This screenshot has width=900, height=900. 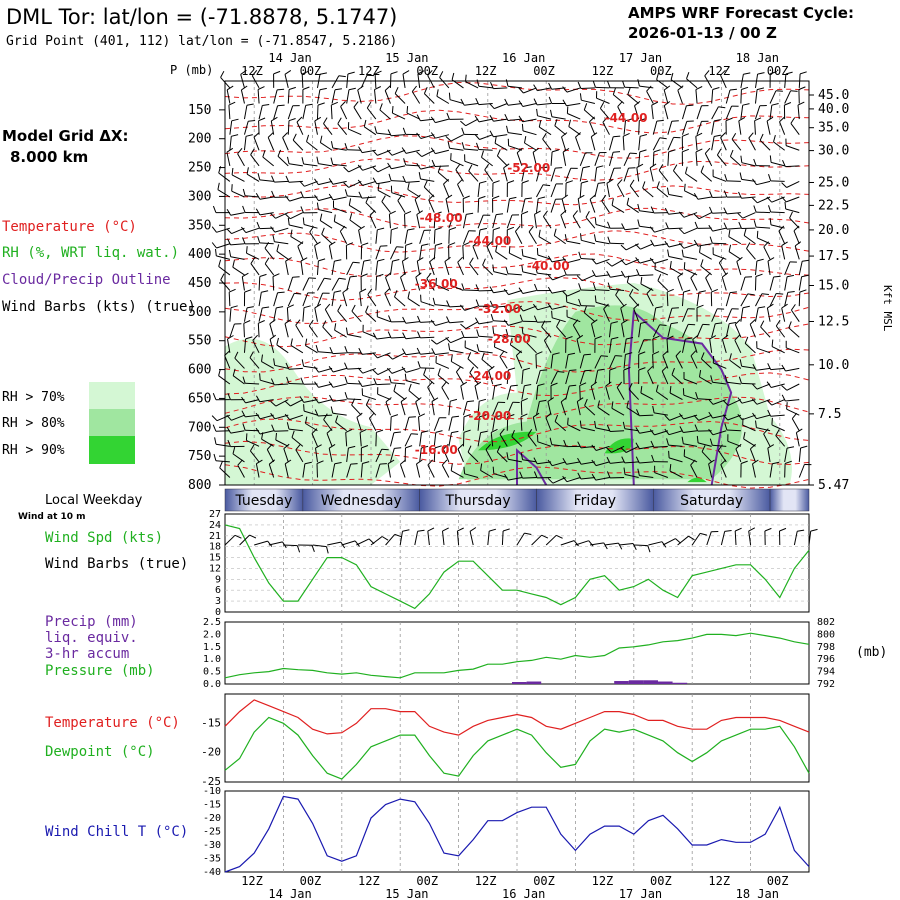 I want to click on legend-wind-barbs: Wind Barbs (kts) (true), so click(x=99, y=307).